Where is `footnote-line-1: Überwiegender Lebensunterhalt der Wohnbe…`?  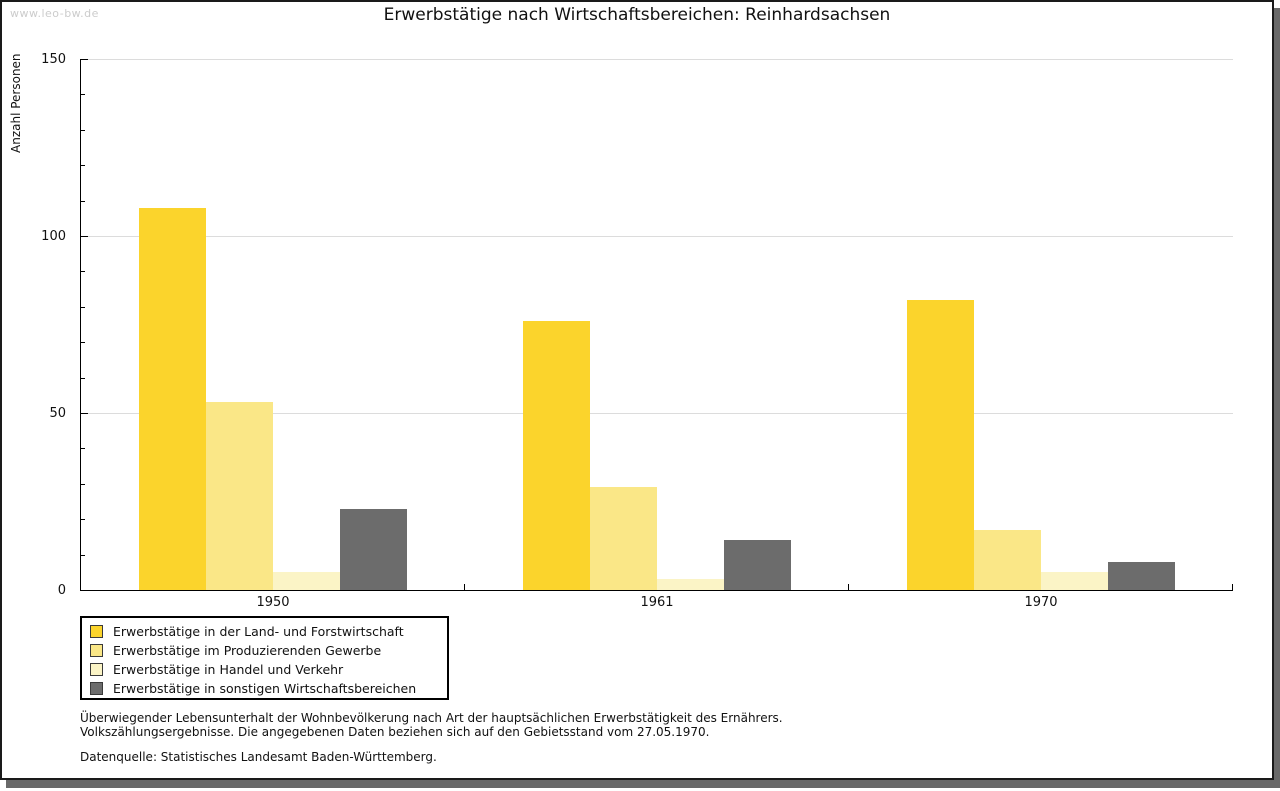 footnote-line-1: Überwiegender Lebensunterhalt der Wohnbe… is located at coordinates (431, 718).